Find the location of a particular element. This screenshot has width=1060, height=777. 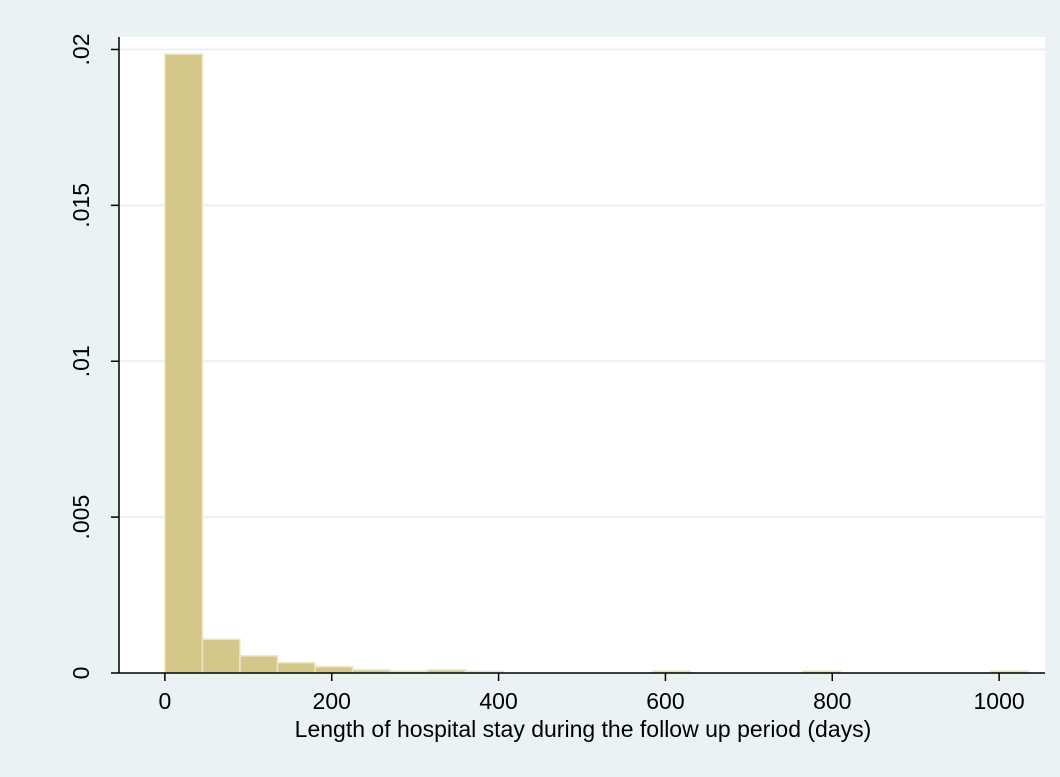

x-tick-label-1: 200 is located at coordinates (332, 701).